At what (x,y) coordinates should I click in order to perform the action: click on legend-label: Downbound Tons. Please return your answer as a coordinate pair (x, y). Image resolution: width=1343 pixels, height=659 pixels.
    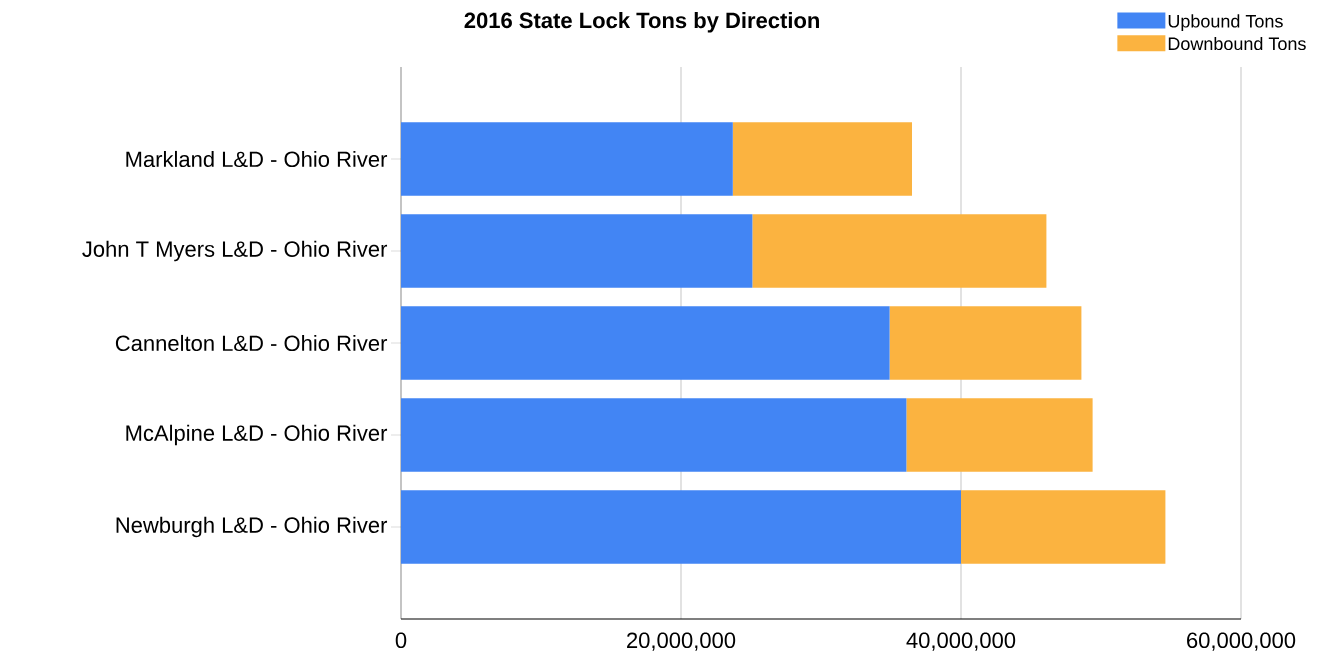
    Looking at the image, I should click on (1237, 43).